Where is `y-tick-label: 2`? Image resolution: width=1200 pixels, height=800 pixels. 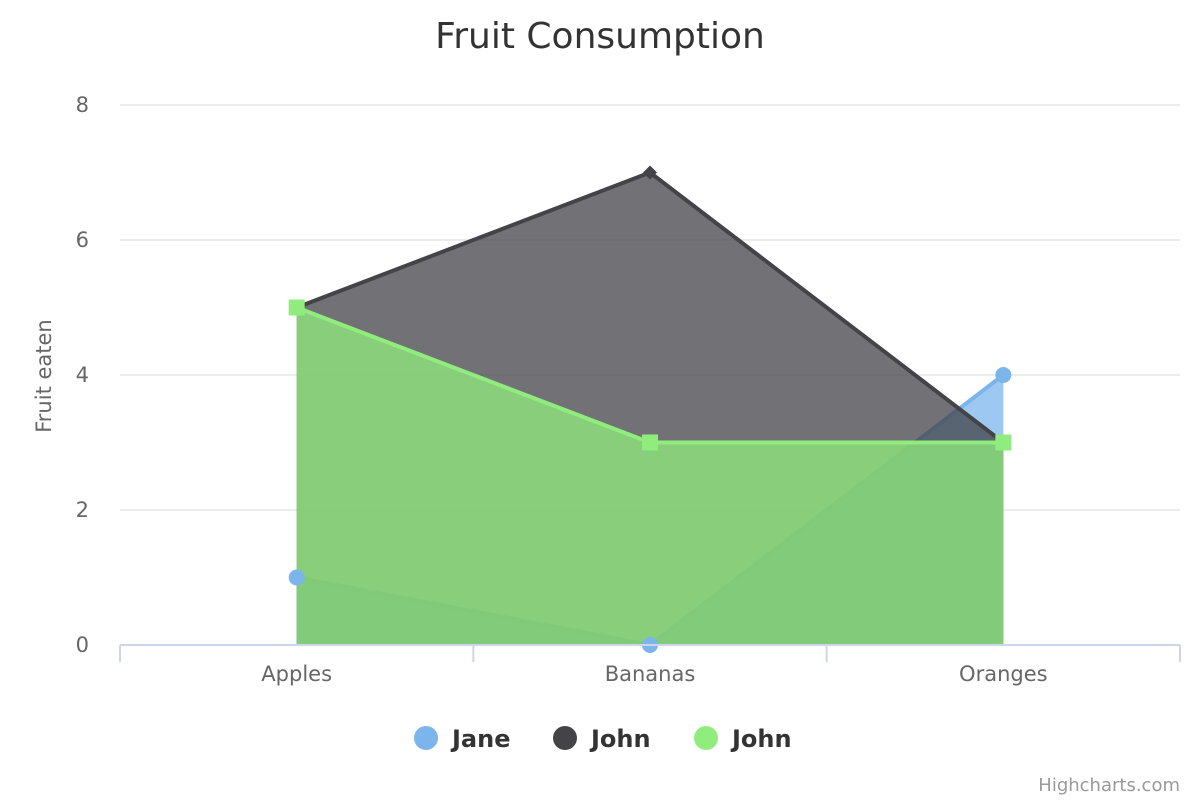
y-tick-label: 2 is located at coordinates (82, 510).